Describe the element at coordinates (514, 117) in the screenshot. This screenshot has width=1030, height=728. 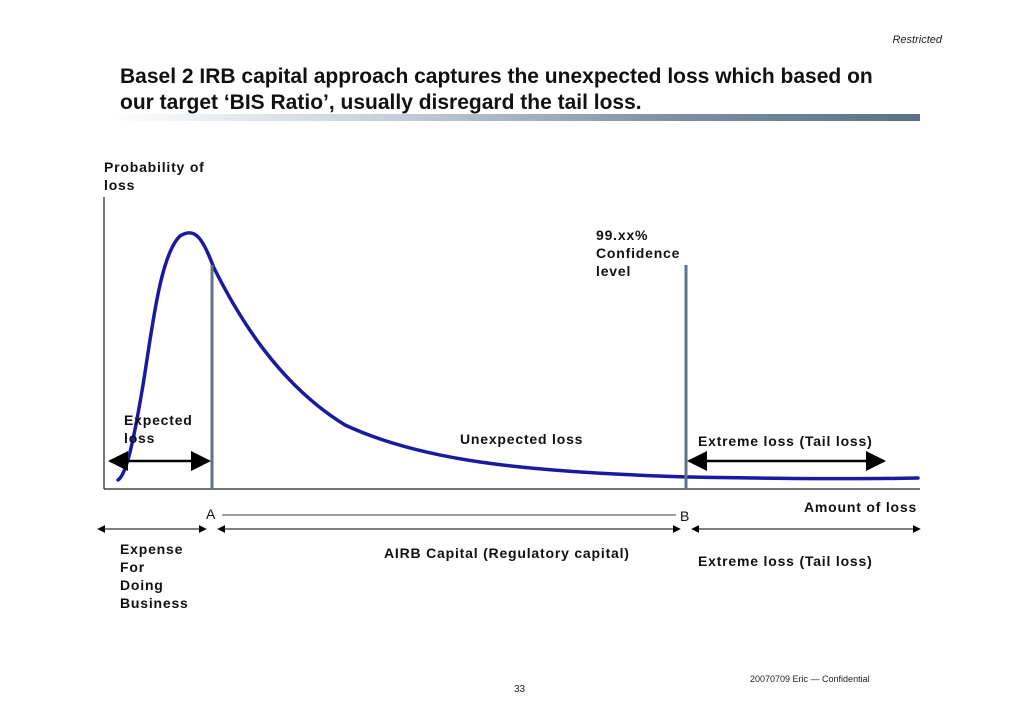
I see `title-underline-bar` at that location.